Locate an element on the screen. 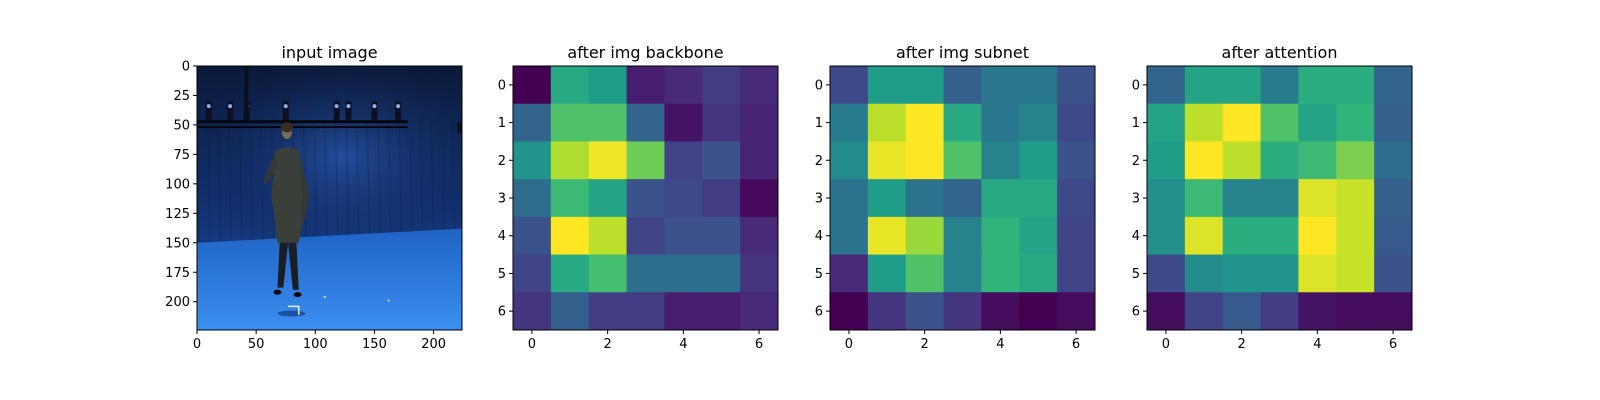 This screenshot has height=400, width=1600. y-tick-label: 125 is located at coordinates (177, 214).